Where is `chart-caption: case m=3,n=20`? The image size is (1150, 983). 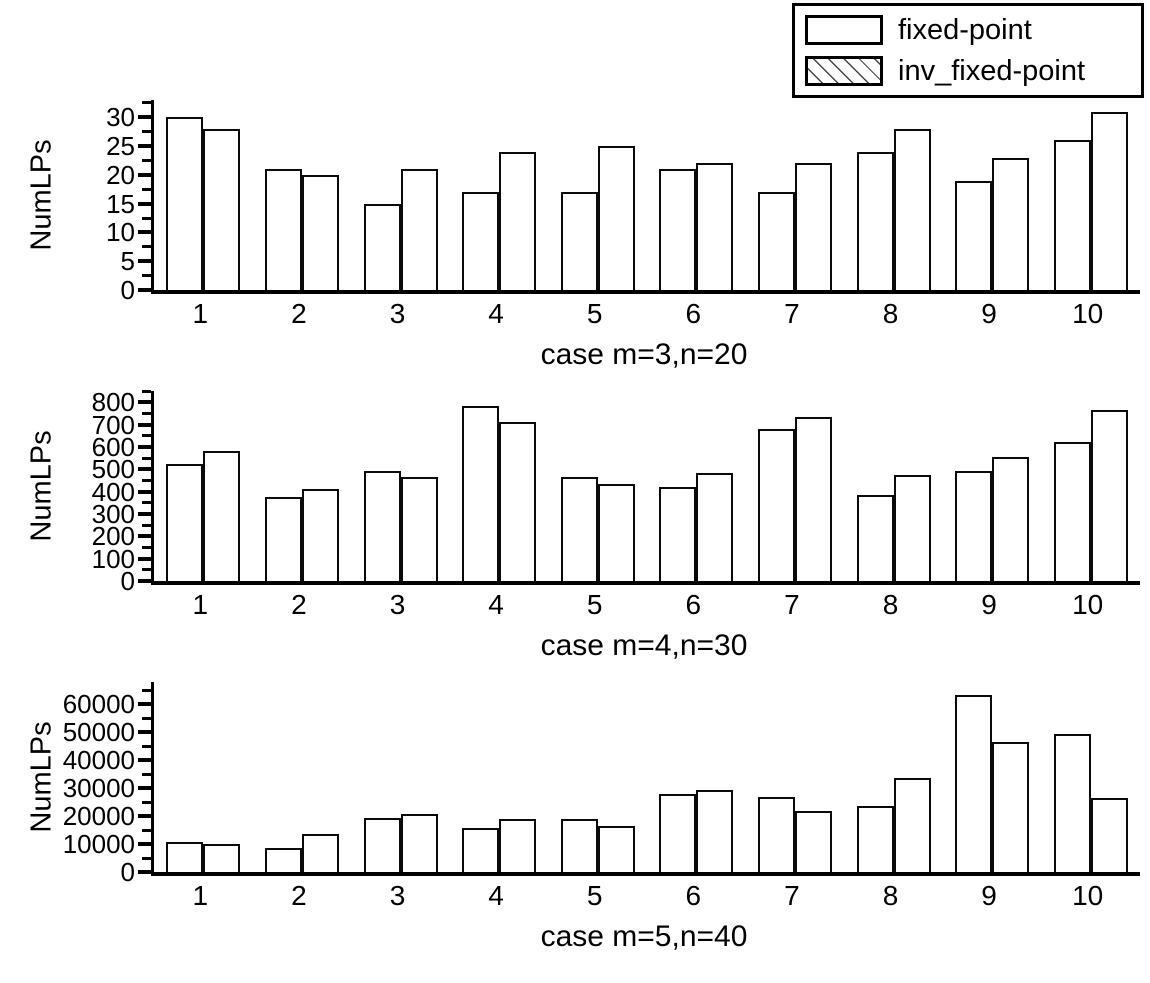
chart-caption: case m=3,n=20 is located at coordinates (644, 354).